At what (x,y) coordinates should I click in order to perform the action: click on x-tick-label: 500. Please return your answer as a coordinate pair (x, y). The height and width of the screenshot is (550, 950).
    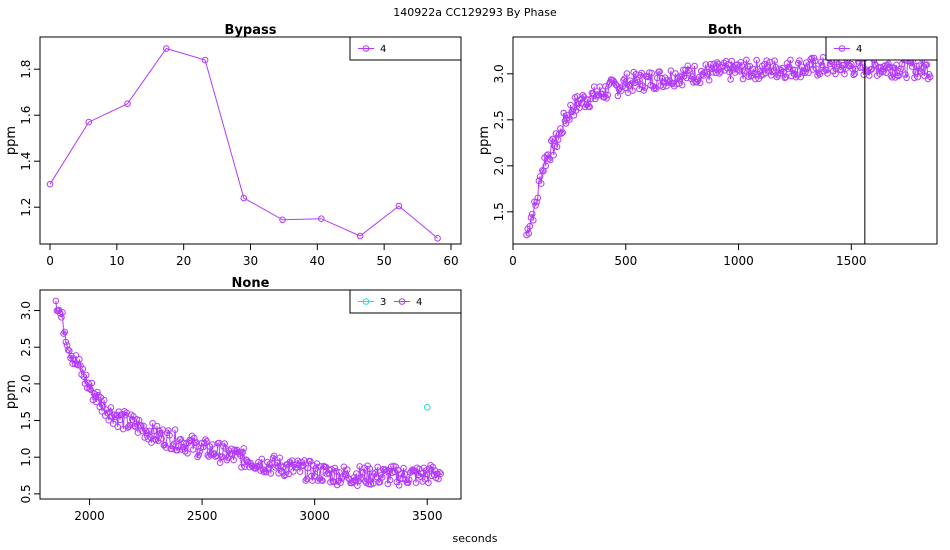
    Looking at the image, I should click on (625, 261).